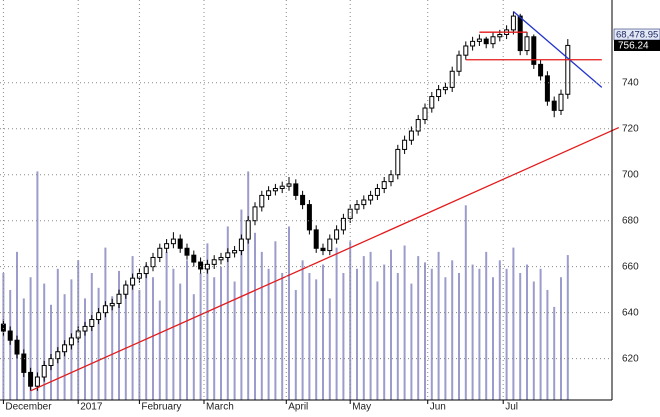 This screenshot has height=417, width=660. Describe the element at coordinates (630, 312) in the screenshot. I see `y-tick-label: 640` at that location.